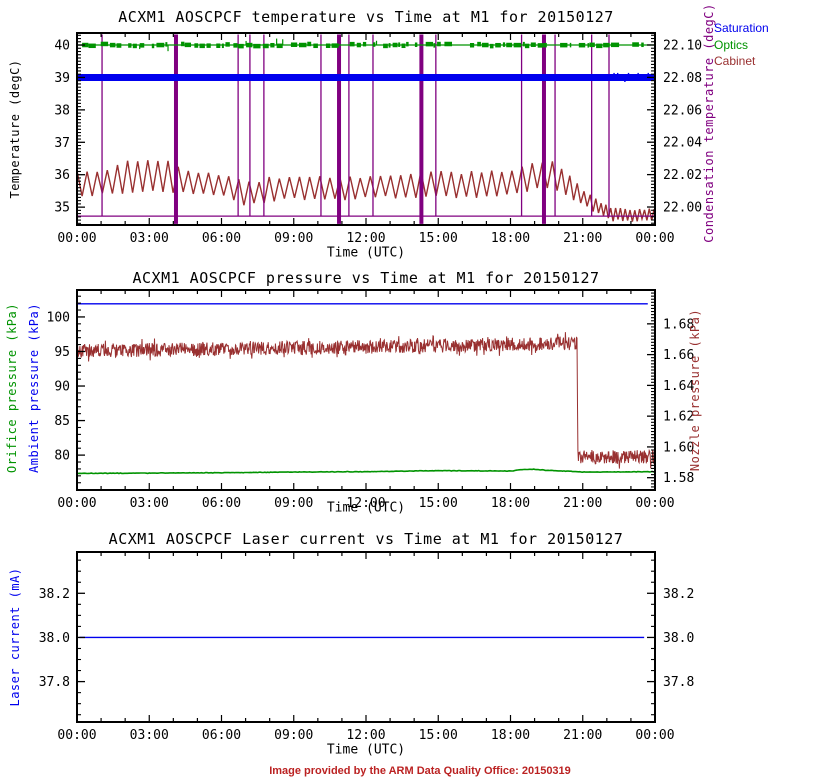 Image resolution: width=840 pixels, height=780 pixels. What do you see at coordinates (678, 386) in the screenshot?
I see `tick-label: 1.64` at bounding box center [678, 386].